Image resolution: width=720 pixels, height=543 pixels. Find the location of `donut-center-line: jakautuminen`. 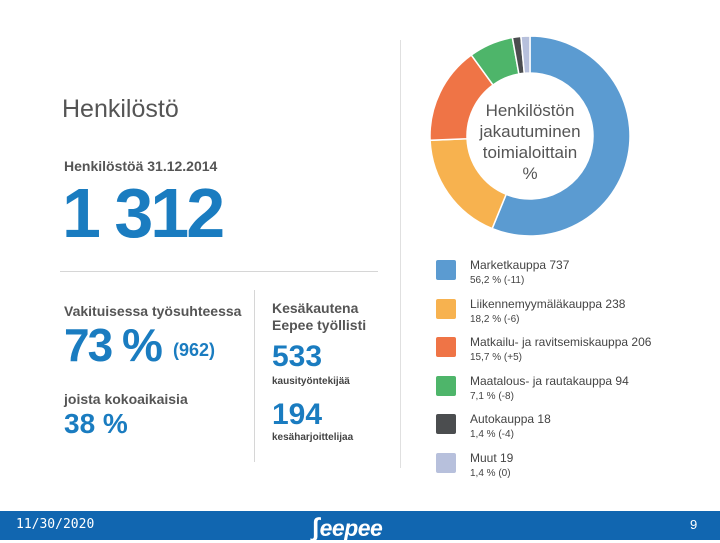

donut-center-line: jakautuminen is located at coordinates (530, 131).